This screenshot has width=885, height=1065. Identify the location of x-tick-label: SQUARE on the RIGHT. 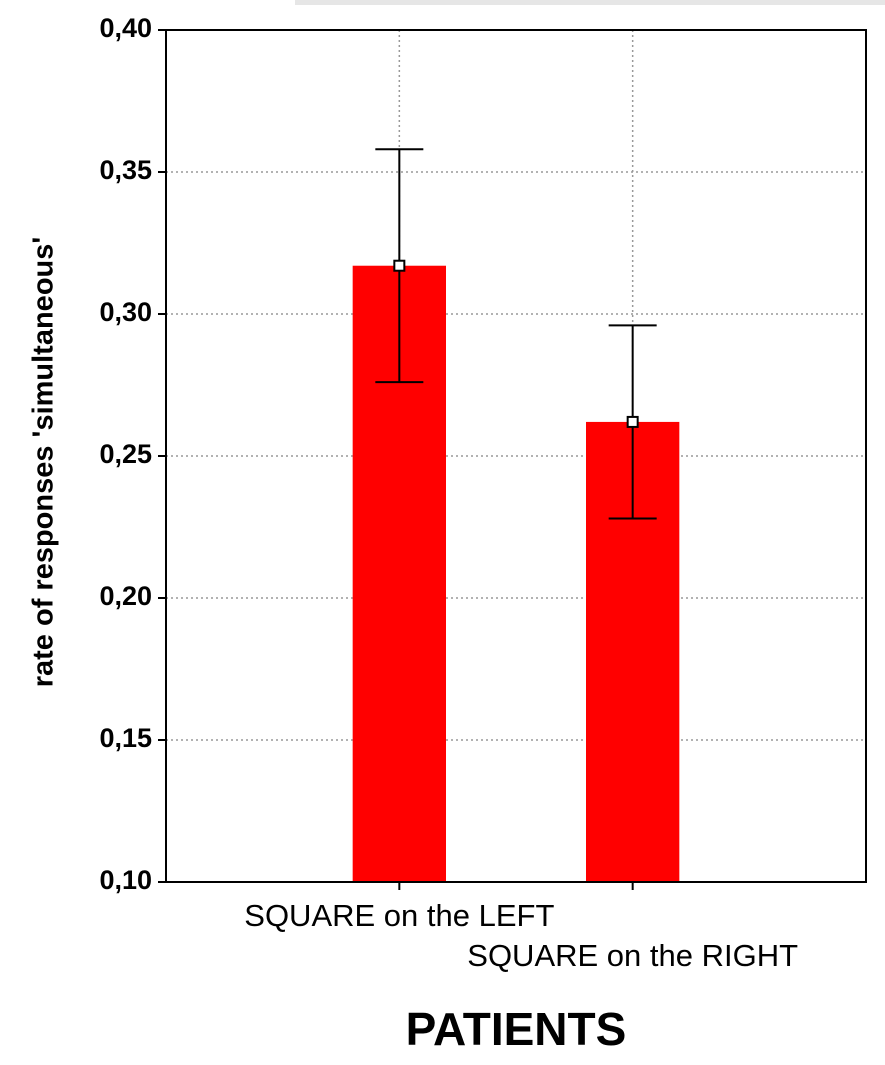
(632, 955).